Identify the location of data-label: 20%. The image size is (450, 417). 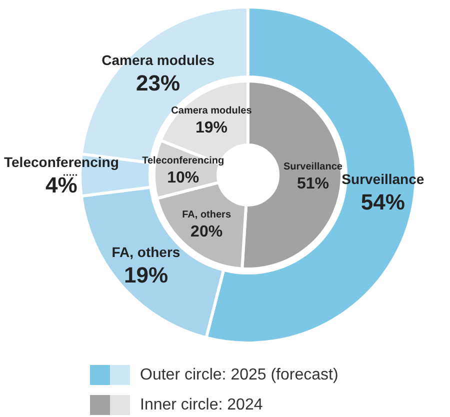
(206, 232).